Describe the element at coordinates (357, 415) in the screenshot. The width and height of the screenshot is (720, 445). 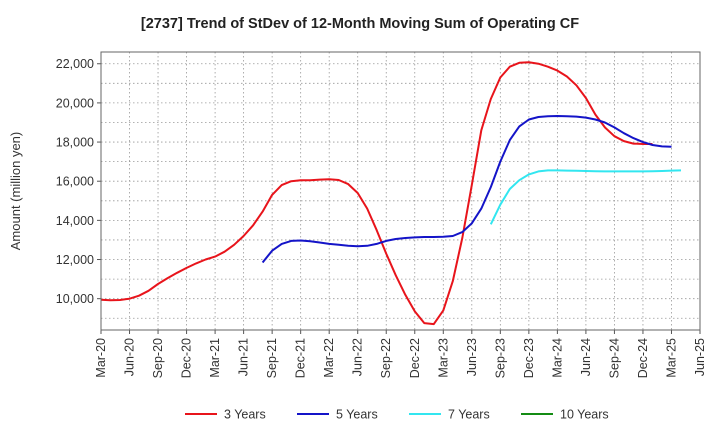
I see `legend-label-5-years: 5 Years` at that location.